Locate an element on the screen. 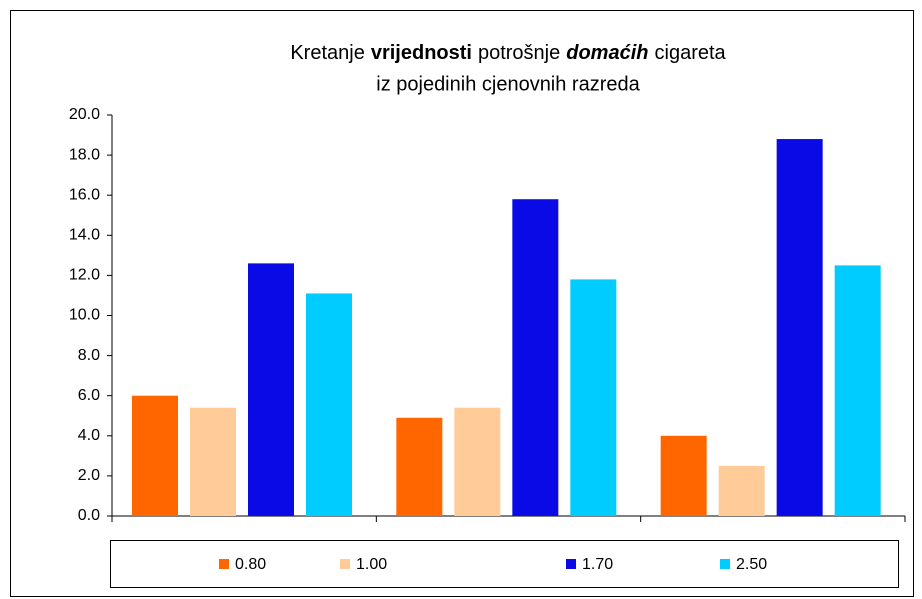 The height and width of the screenshot is (599, 922). chart-subtitle: iz pojedinih cjenovnih razreda is located at coordinates (508, 84).